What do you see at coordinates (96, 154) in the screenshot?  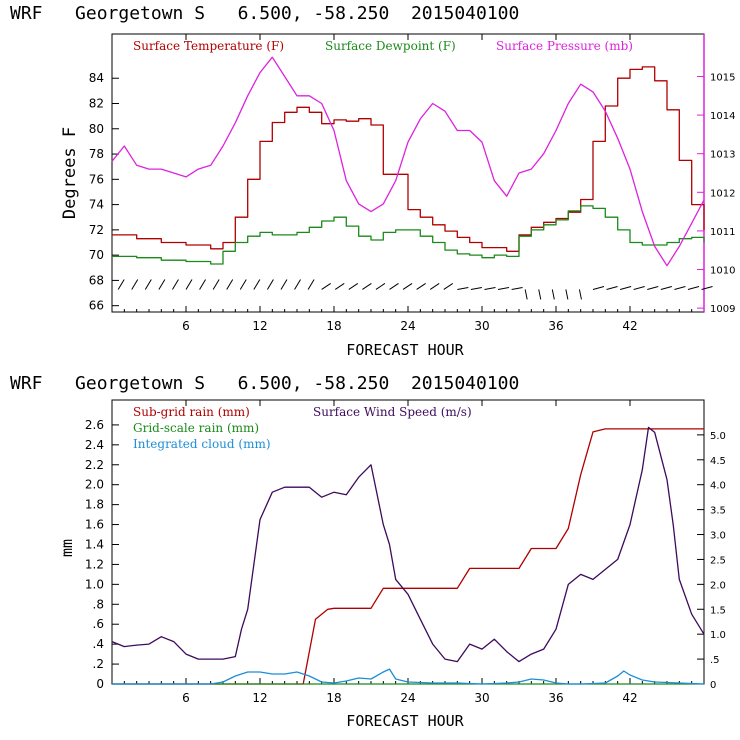 I see `y-tick-label: 78` at bounding box center [96, 154].